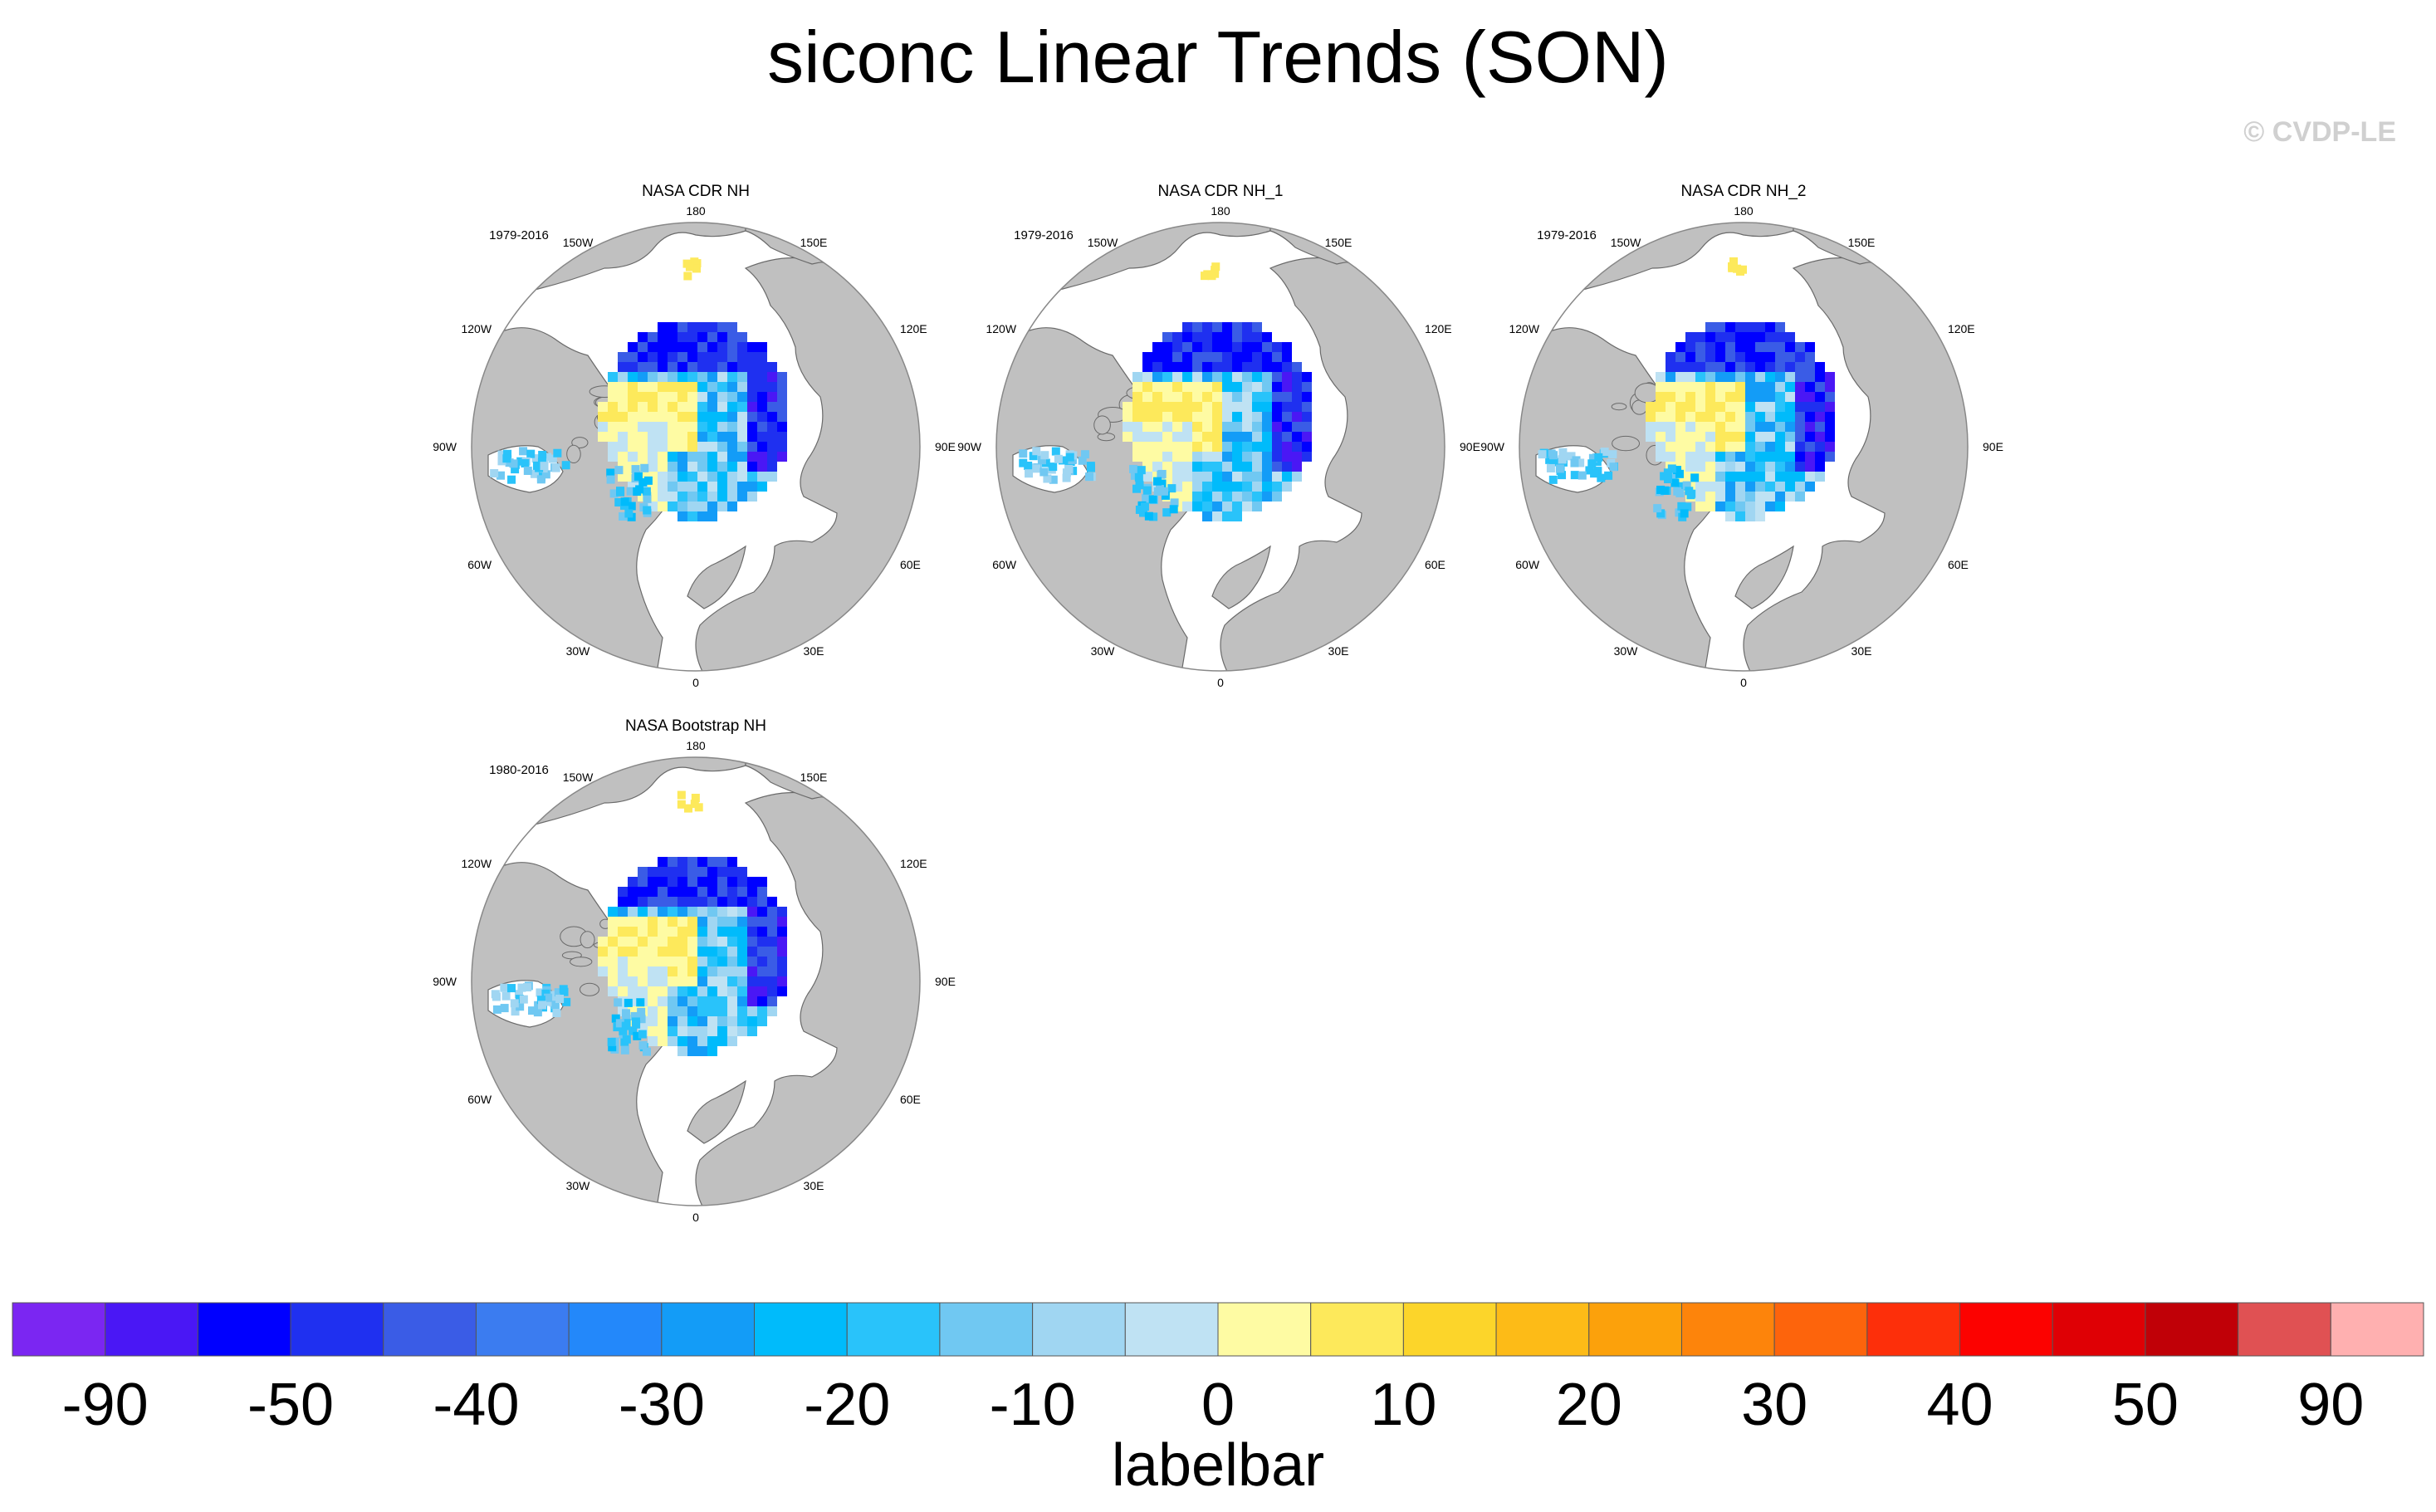  Describe the element at coordinates (1589, 1405) in the screenshot. I see `colorbar-tick-label: 20` at that location.